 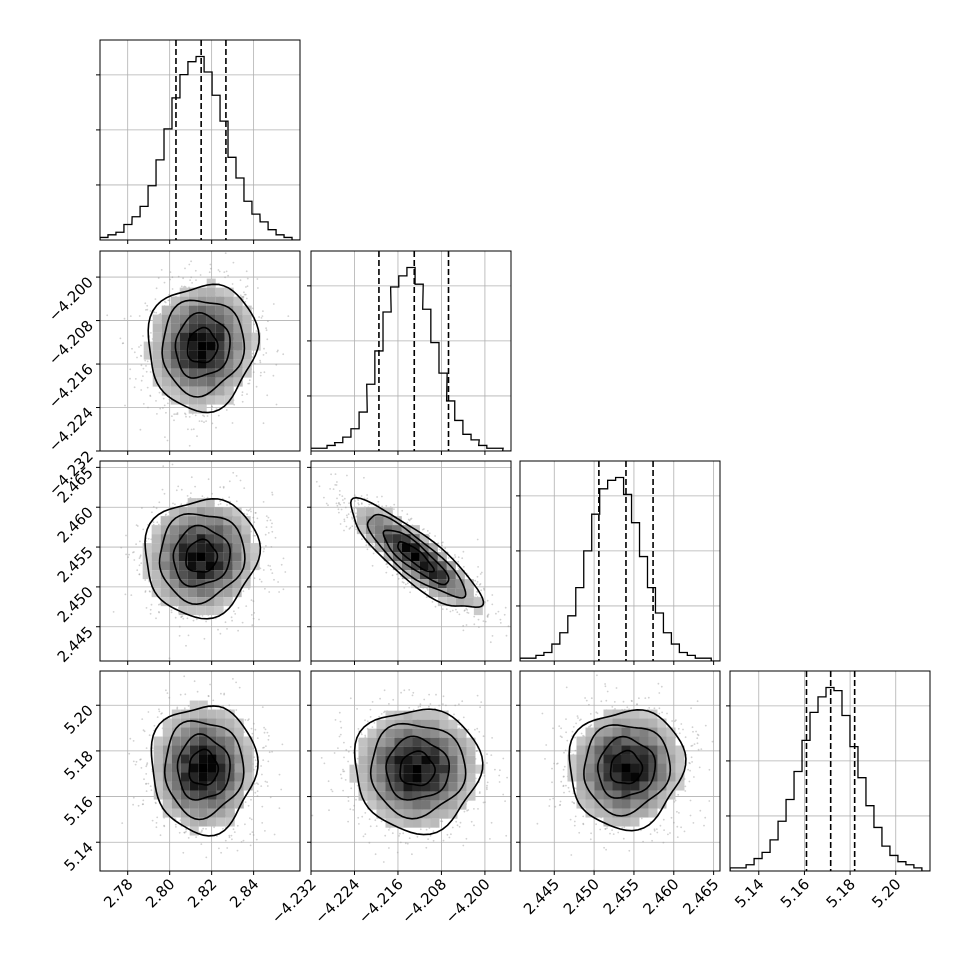 I want to click on contour-lines, so click(x=203, y=558).